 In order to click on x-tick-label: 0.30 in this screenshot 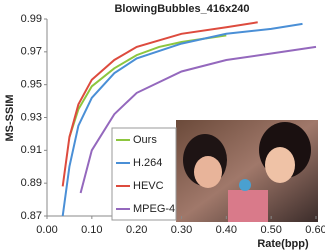, I will do `click(181, 230)`.